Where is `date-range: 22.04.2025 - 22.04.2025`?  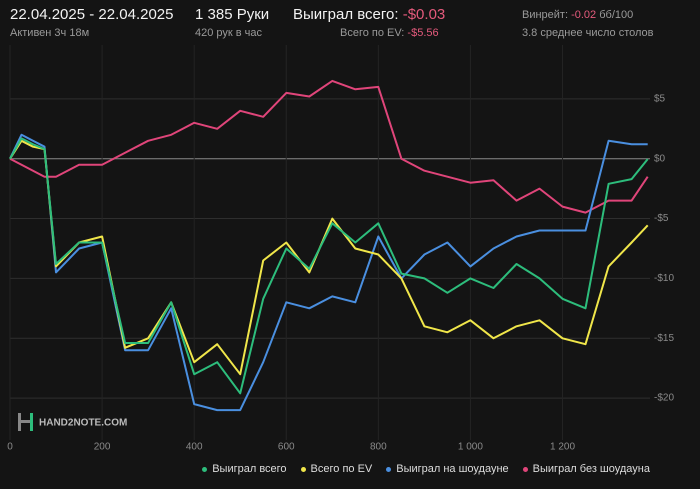
date-range: 22.04.2025 - 22.04.2025 is located at coordinates (92, 14).